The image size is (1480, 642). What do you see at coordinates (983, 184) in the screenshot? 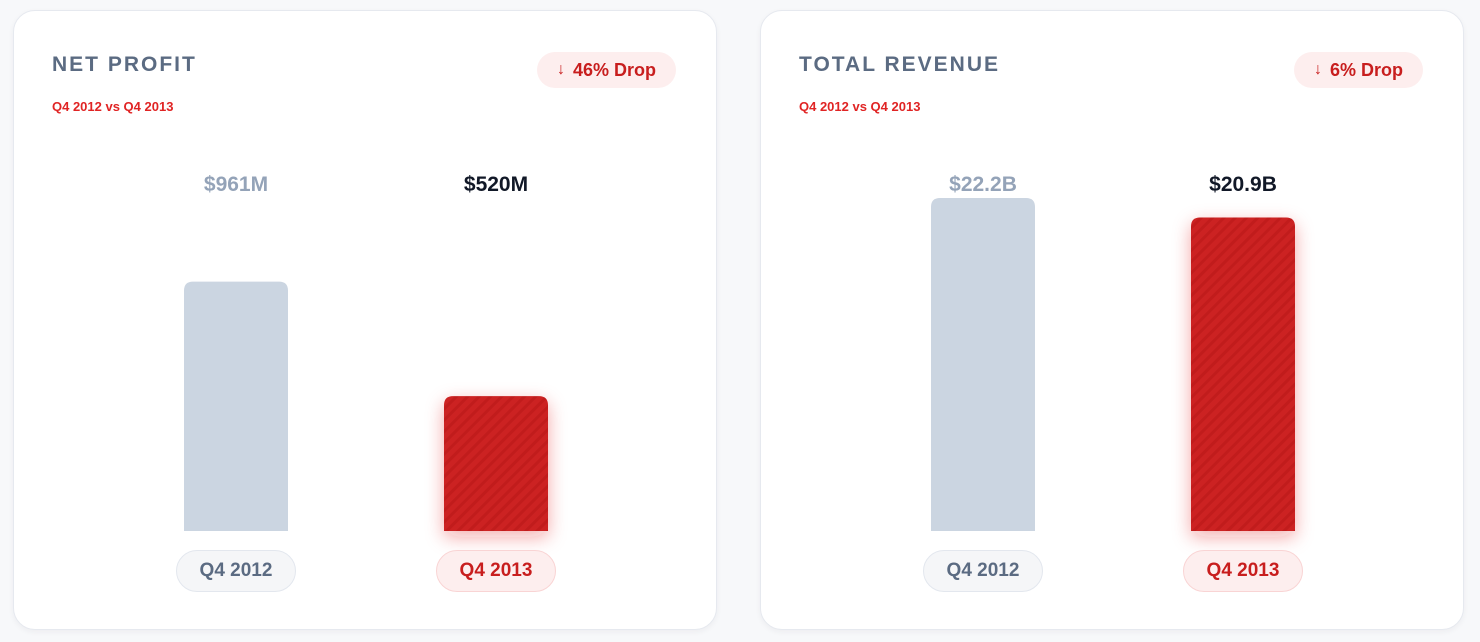
I see `value-label-q4-2012: $22.2B` at bounding box center [983, 184].